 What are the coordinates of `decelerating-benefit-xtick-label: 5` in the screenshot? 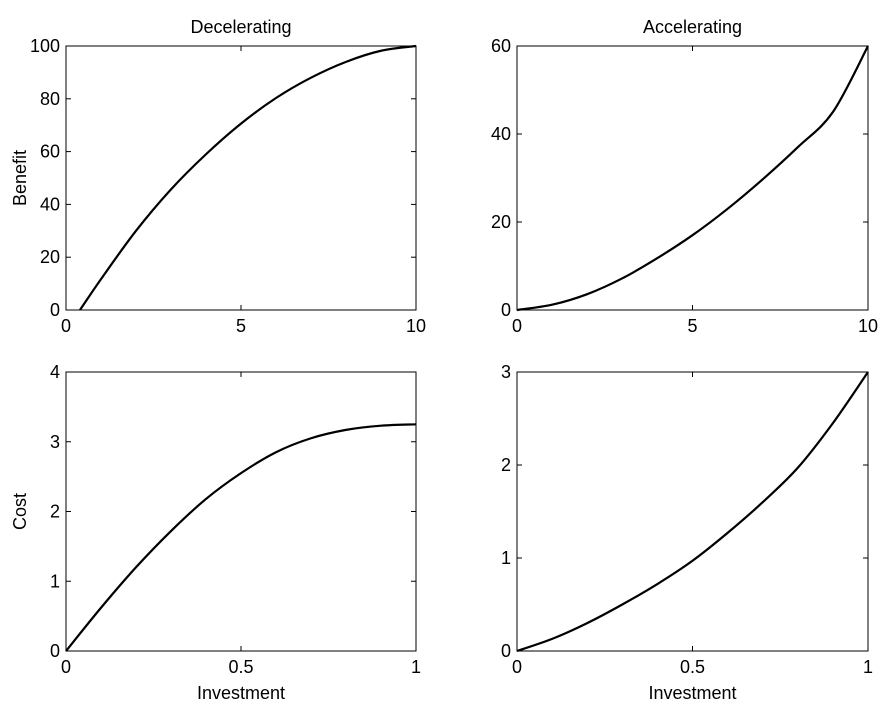 It's located at (241, 326).